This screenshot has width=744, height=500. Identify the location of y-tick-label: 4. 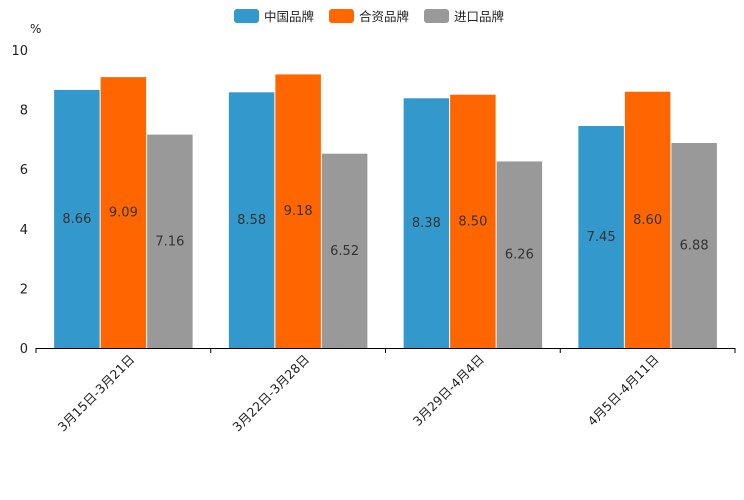
(24, 230).